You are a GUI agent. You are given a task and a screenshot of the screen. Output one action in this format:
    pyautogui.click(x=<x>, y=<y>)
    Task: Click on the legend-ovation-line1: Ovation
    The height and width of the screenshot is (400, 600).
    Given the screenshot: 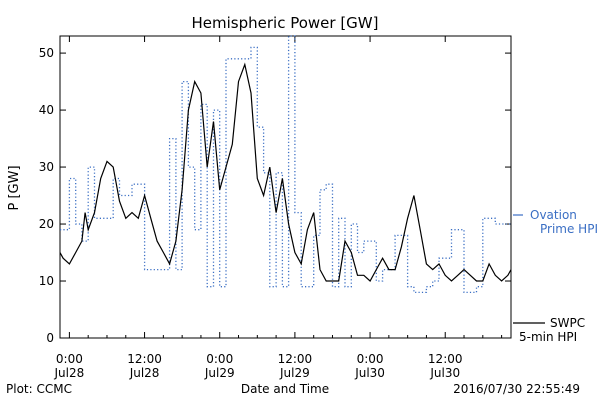 What is the action you would take?
    pyautogui.click(x=553, y=215)
    